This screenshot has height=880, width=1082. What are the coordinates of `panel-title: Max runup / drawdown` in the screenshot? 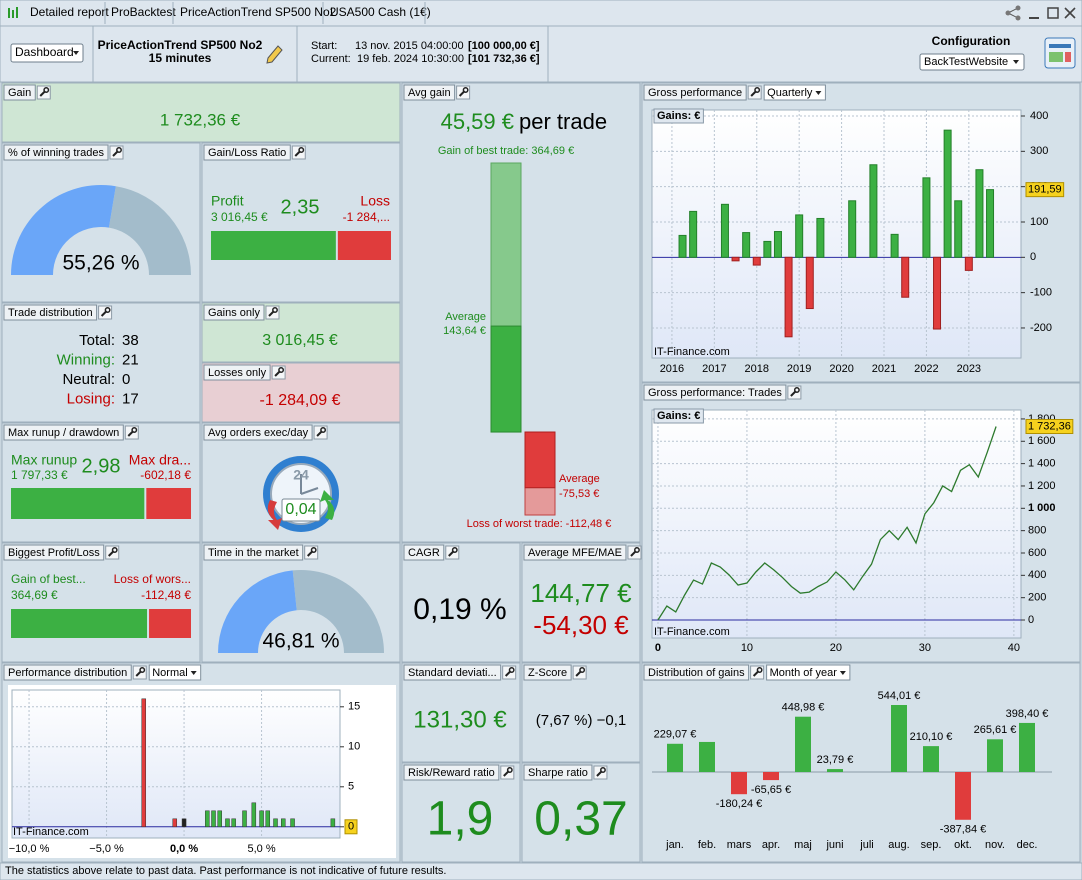 It's located at (63, 433).